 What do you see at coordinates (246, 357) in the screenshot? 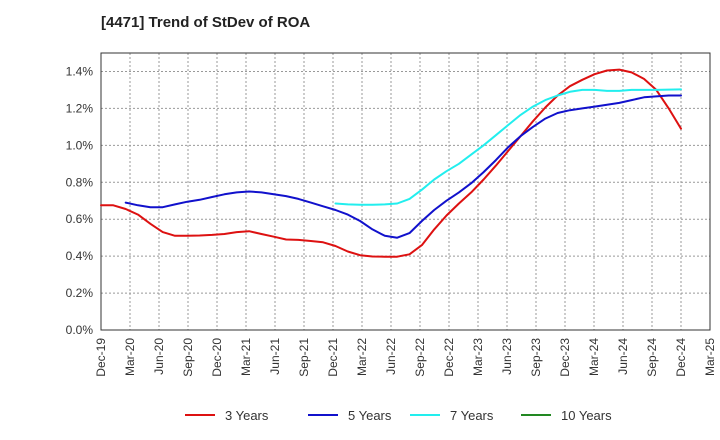
I see `x-tick-label: Mar-21` at bounding box center [246, 357].